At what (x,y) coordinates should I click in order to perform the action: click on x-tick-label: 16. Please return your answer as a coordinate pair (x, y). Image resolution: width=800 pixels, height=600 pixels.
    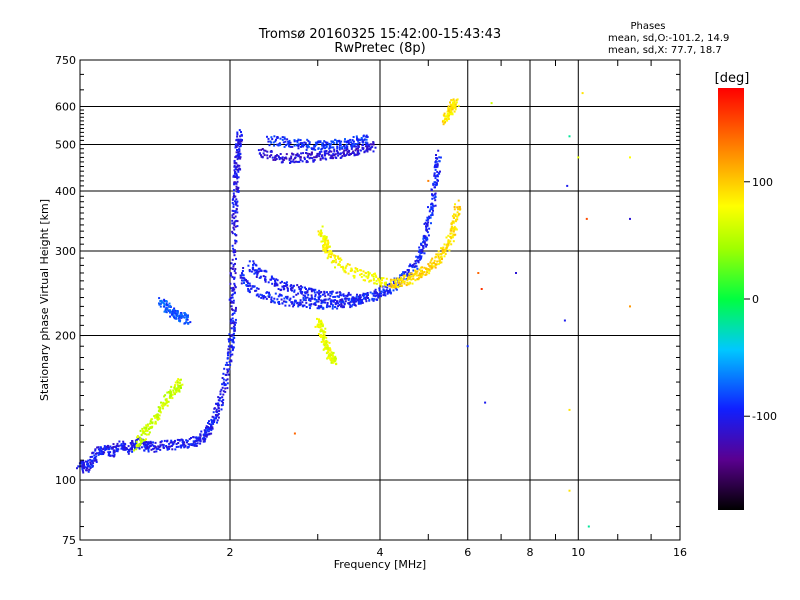
    Looking at the image, I should click on (680, 552).